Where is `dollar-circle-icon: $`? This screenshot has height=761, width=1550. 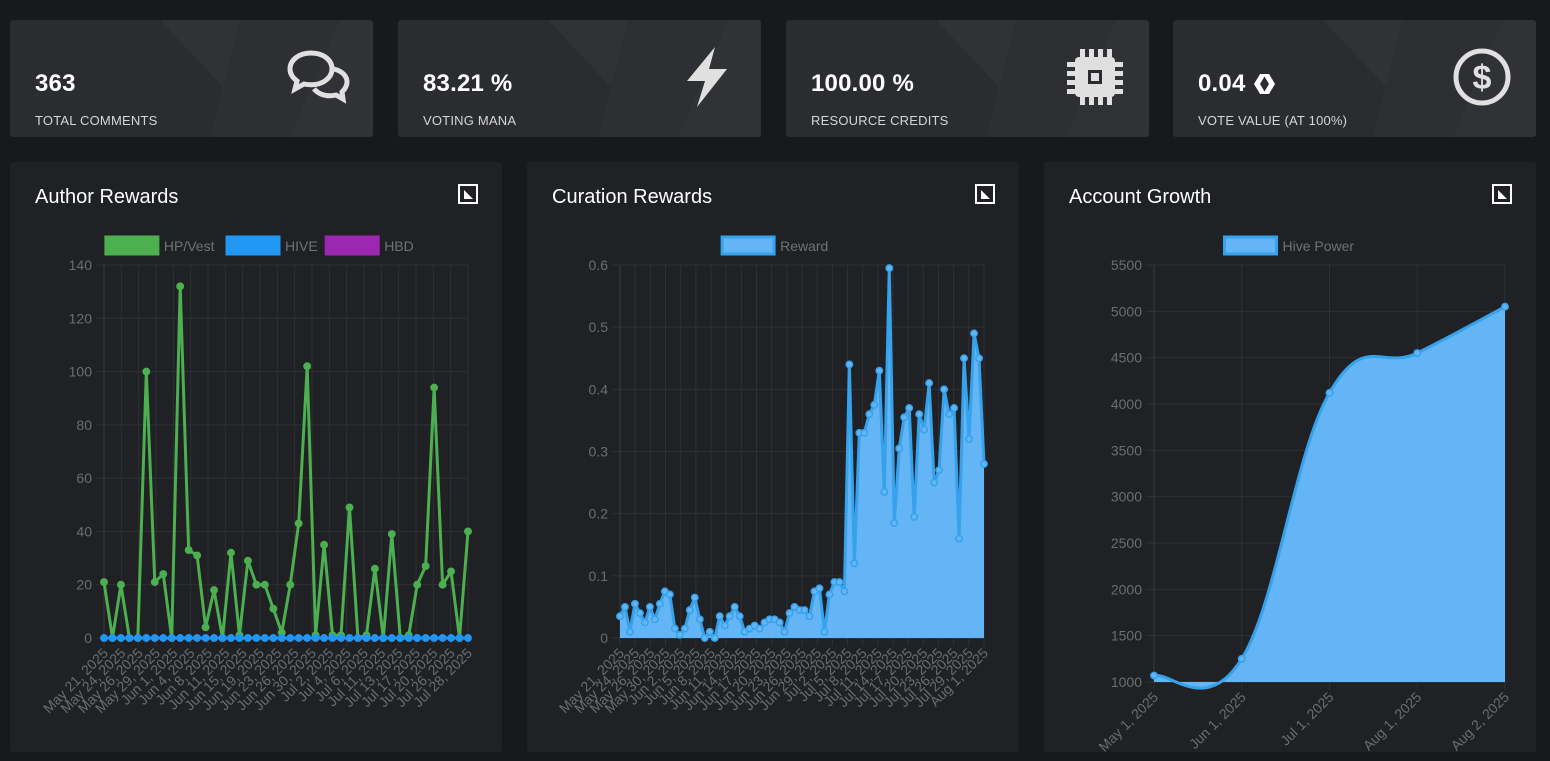 dollar-circle-icon: $ is located at coordinates (1482, 77).